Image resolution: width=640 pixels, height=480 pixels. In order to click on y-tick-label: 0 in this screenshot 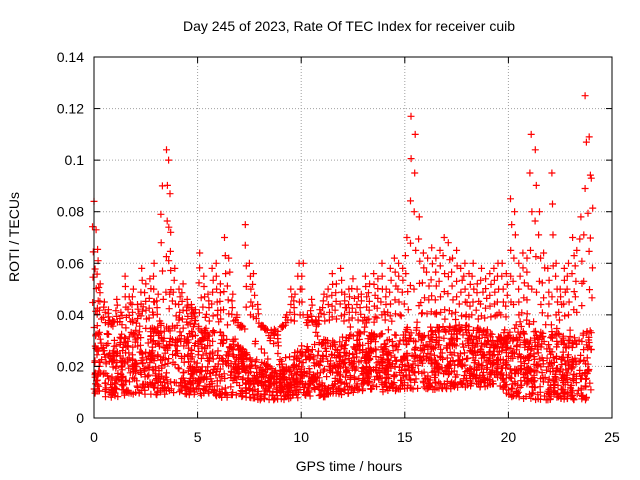, I will do `click(80, 418)`.